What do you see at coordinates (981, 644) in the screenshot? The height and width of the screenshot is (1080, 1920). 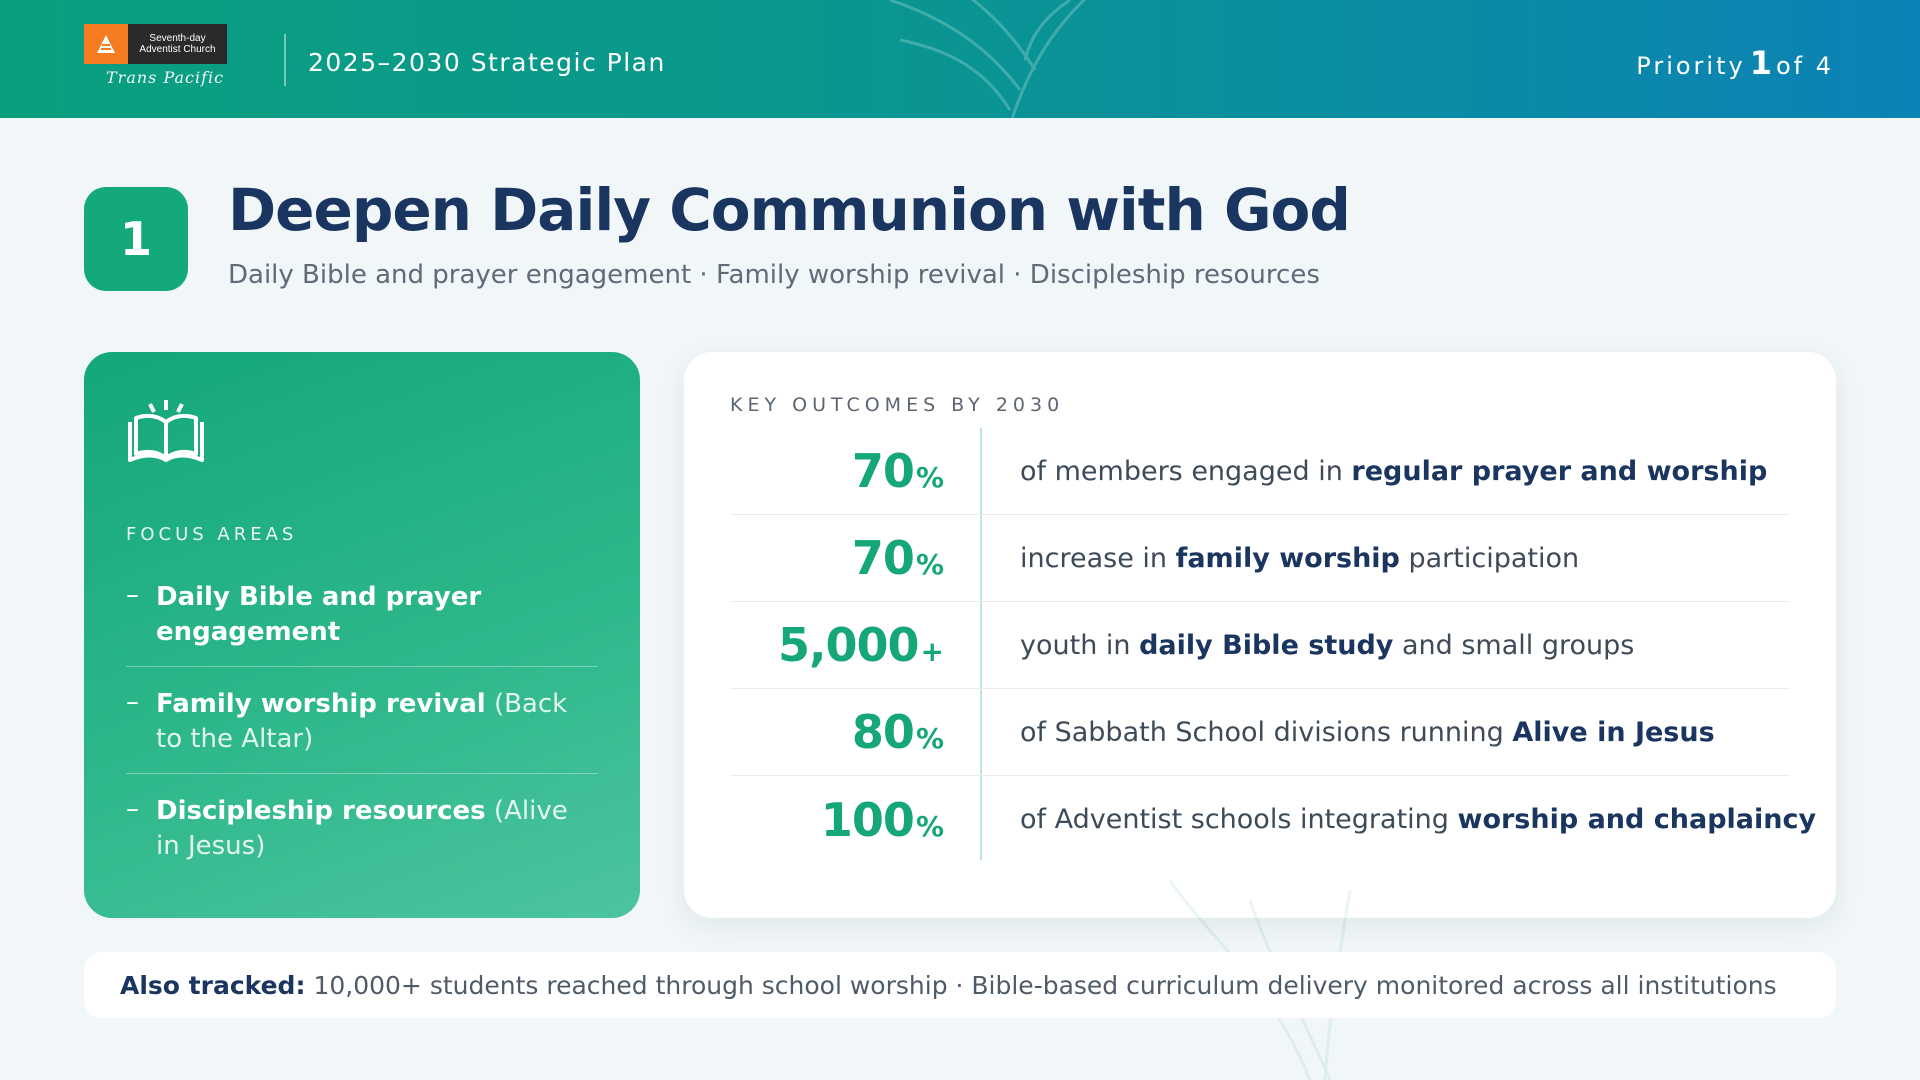 I see `outcomes-column-divider` at bounding box center [981, 644].